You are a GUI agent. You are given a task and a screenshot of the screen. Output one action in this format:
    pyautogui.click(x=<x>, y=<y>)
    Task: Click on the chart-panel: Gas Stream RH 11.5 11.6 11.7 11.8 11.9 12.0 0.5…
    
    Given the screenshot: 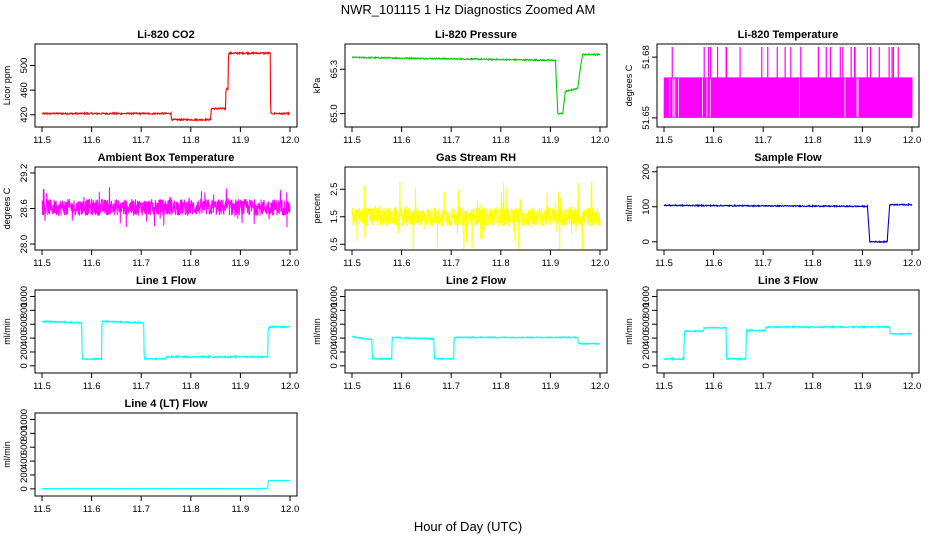 What is the action you would take?
    pyautogui.click(x=460, y=210)
    